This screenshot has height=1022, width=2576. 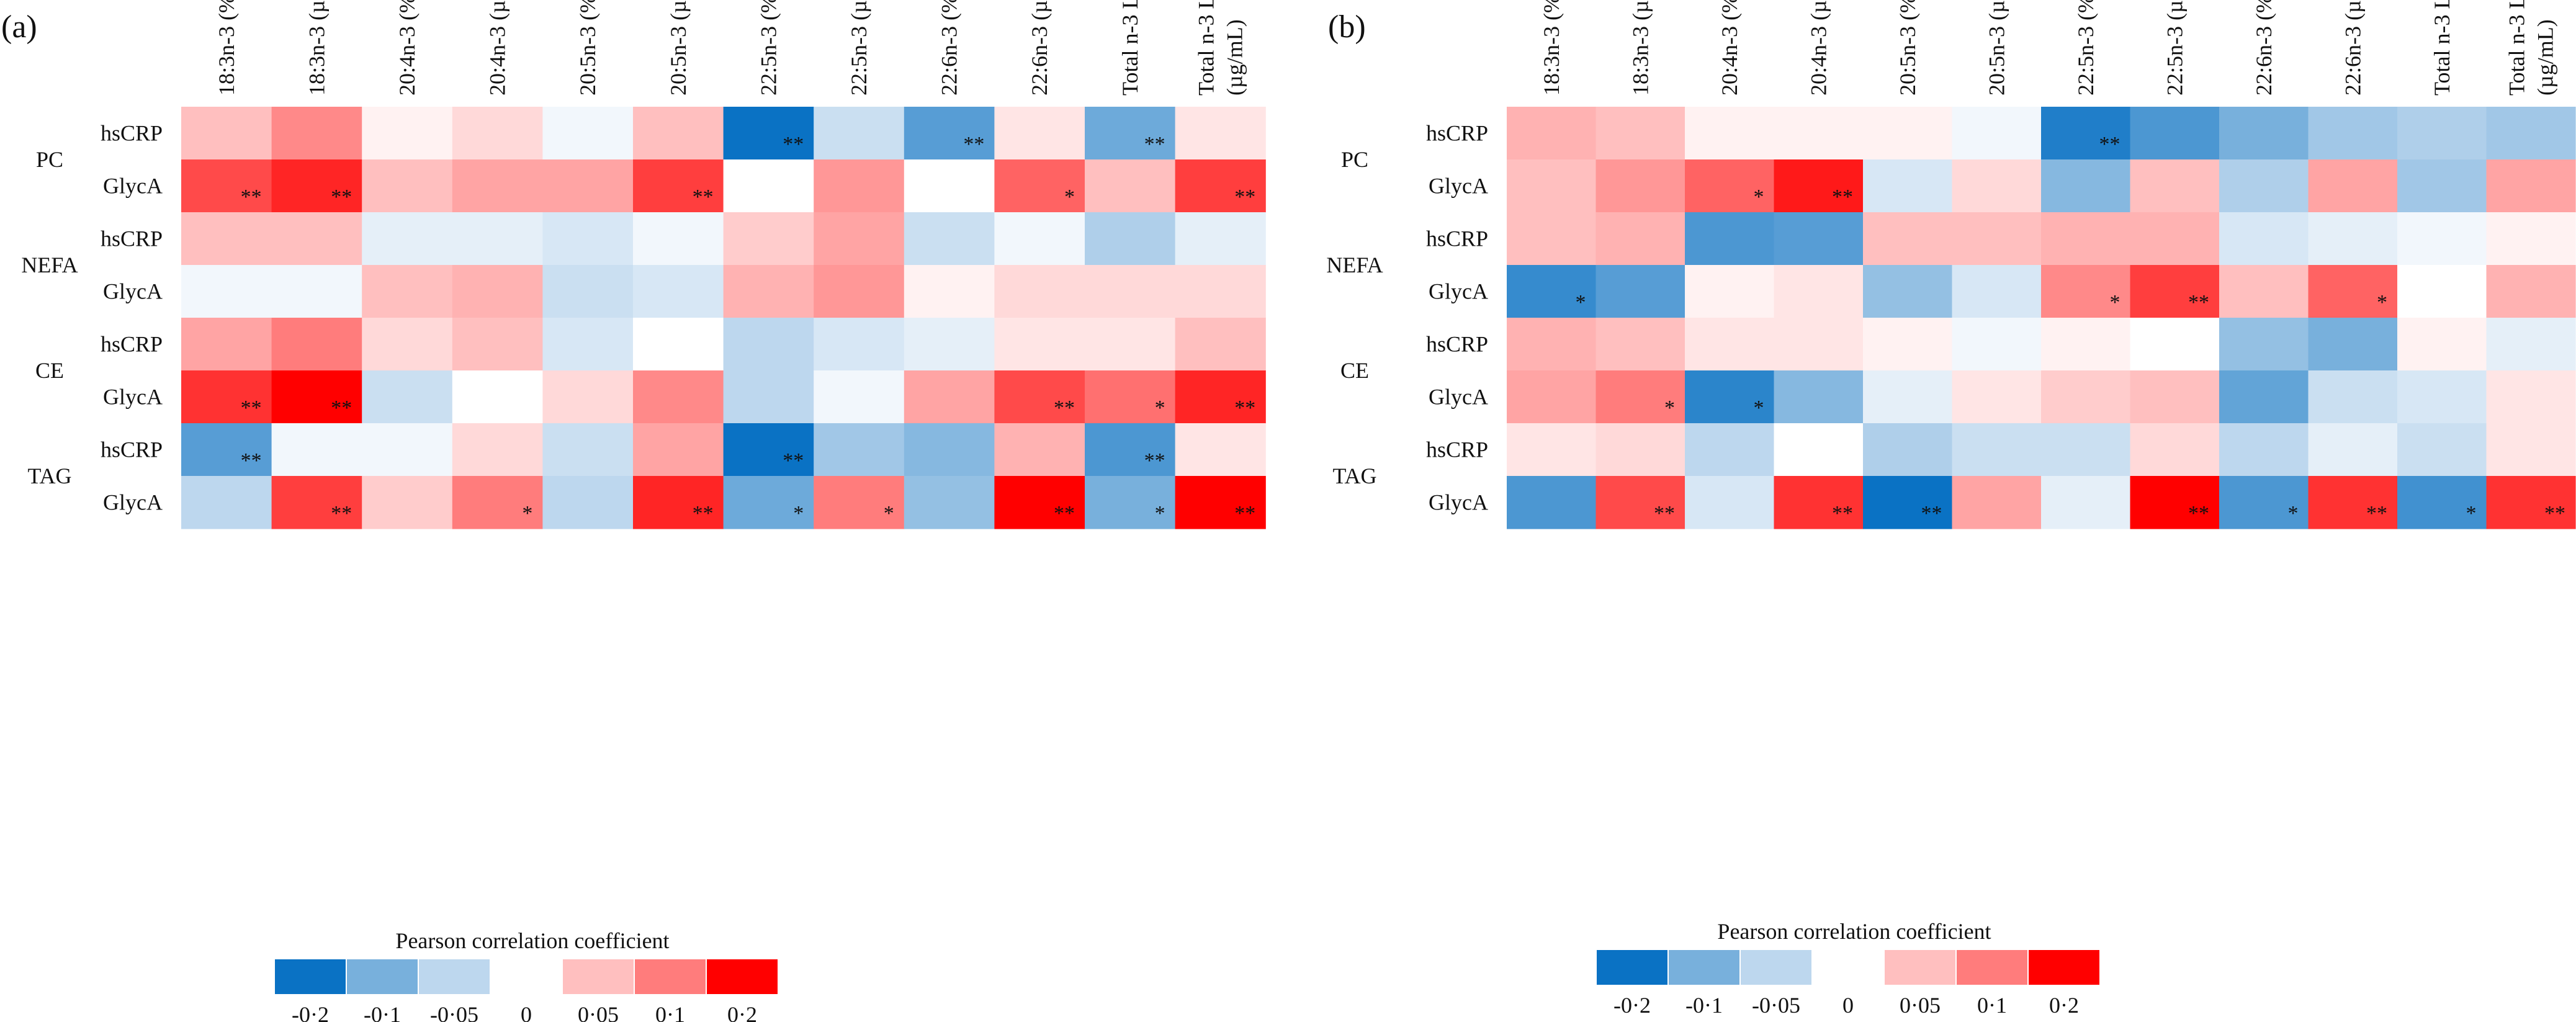 I want to click on column-header: 18:3n-3 (µg/mL), so click(x=1640, y=48).